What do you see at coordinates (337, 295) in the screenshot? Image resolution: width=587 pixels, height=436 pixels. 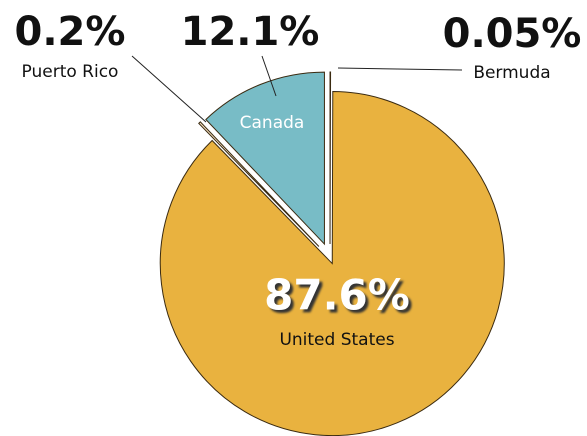 I see `value-label: 87.6%` at bounding box center [337, 295].